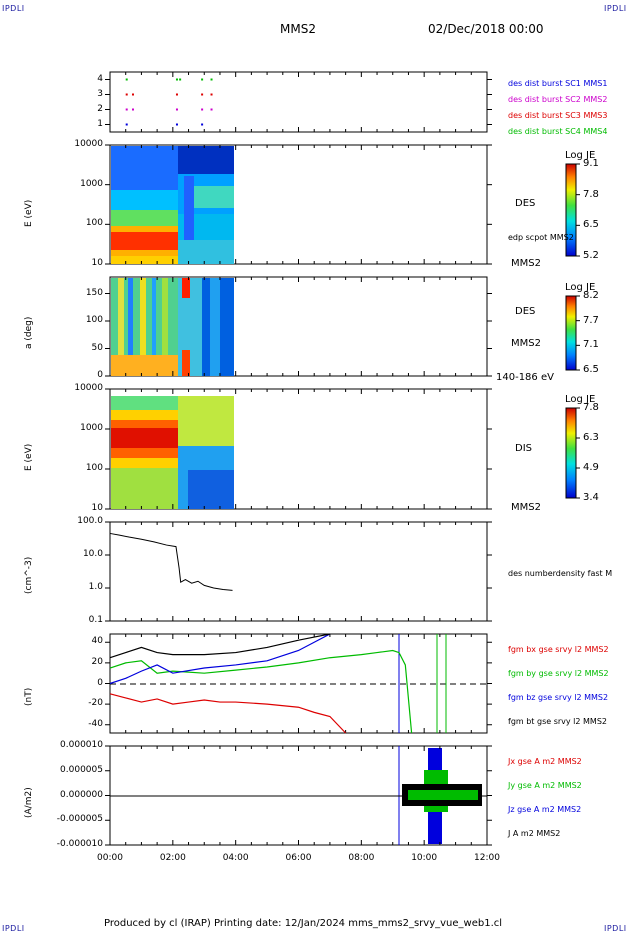 This screenshot has width=630, height=934. Describe the element at coordinates (91, 428) in the screenshot. I see `y-tick-label: 1000` at that location.